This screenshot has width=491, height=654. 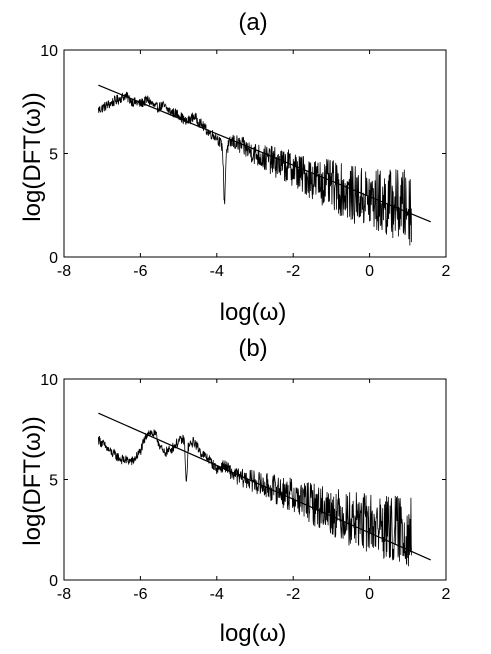 I want to click on y-axis-label-b: log(DFT(ω)), so click(x=32, y=480).